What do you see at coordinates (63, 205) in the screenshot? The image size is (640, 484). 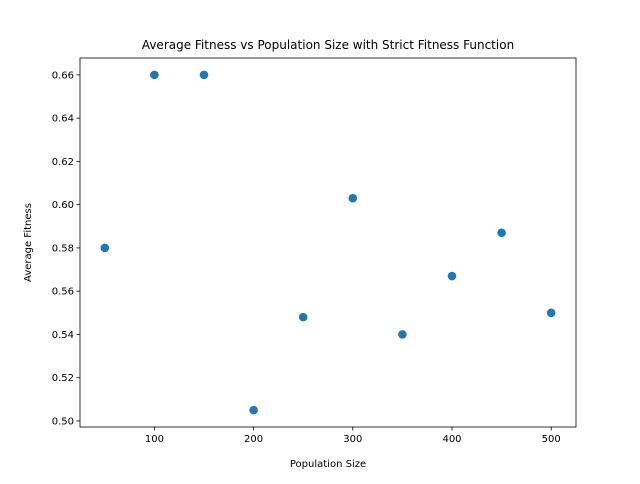 I see `y-tick-label: 0.60` at bounding box center [63, 205].